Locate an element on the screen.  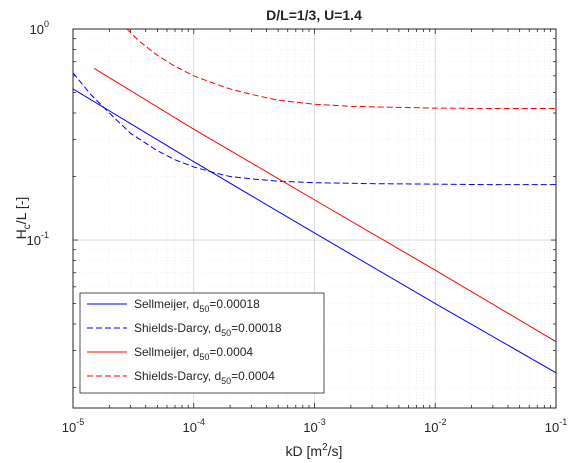
legend-box is located at coordinates (202, 343).